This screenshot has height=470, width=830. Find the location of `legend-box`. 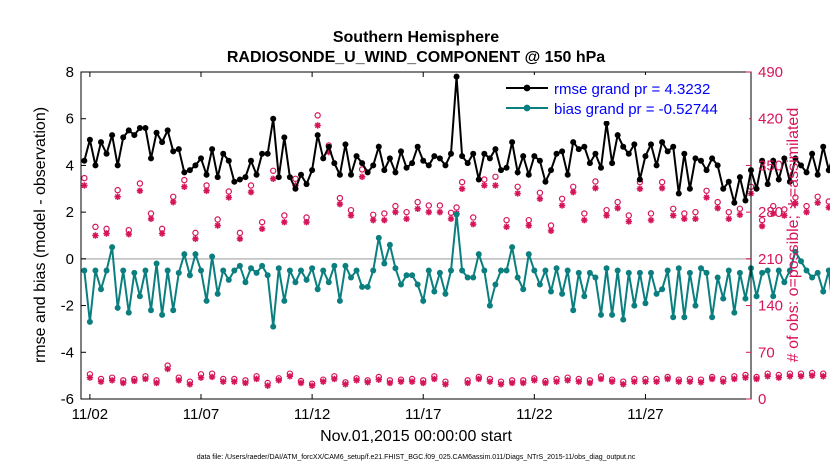

legend-box is located at coordinates (626, 98).